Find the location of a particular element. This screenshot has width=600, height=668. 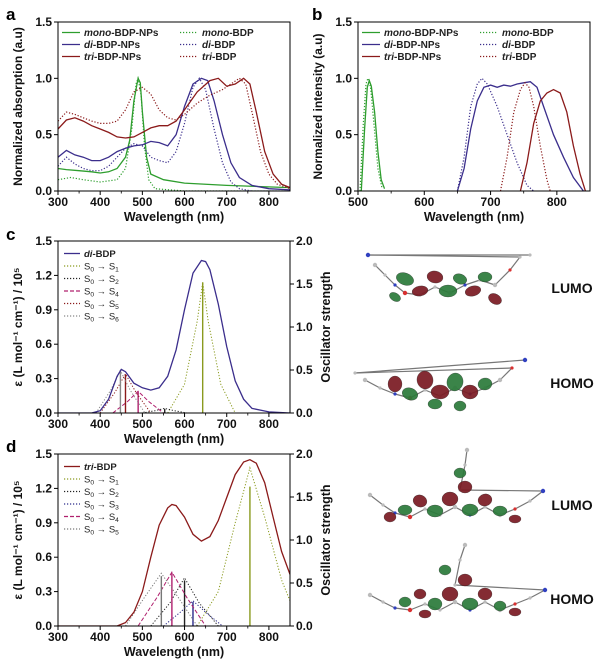

legend-label: tri-BDP-NPs is located at coordinates (413, 57).